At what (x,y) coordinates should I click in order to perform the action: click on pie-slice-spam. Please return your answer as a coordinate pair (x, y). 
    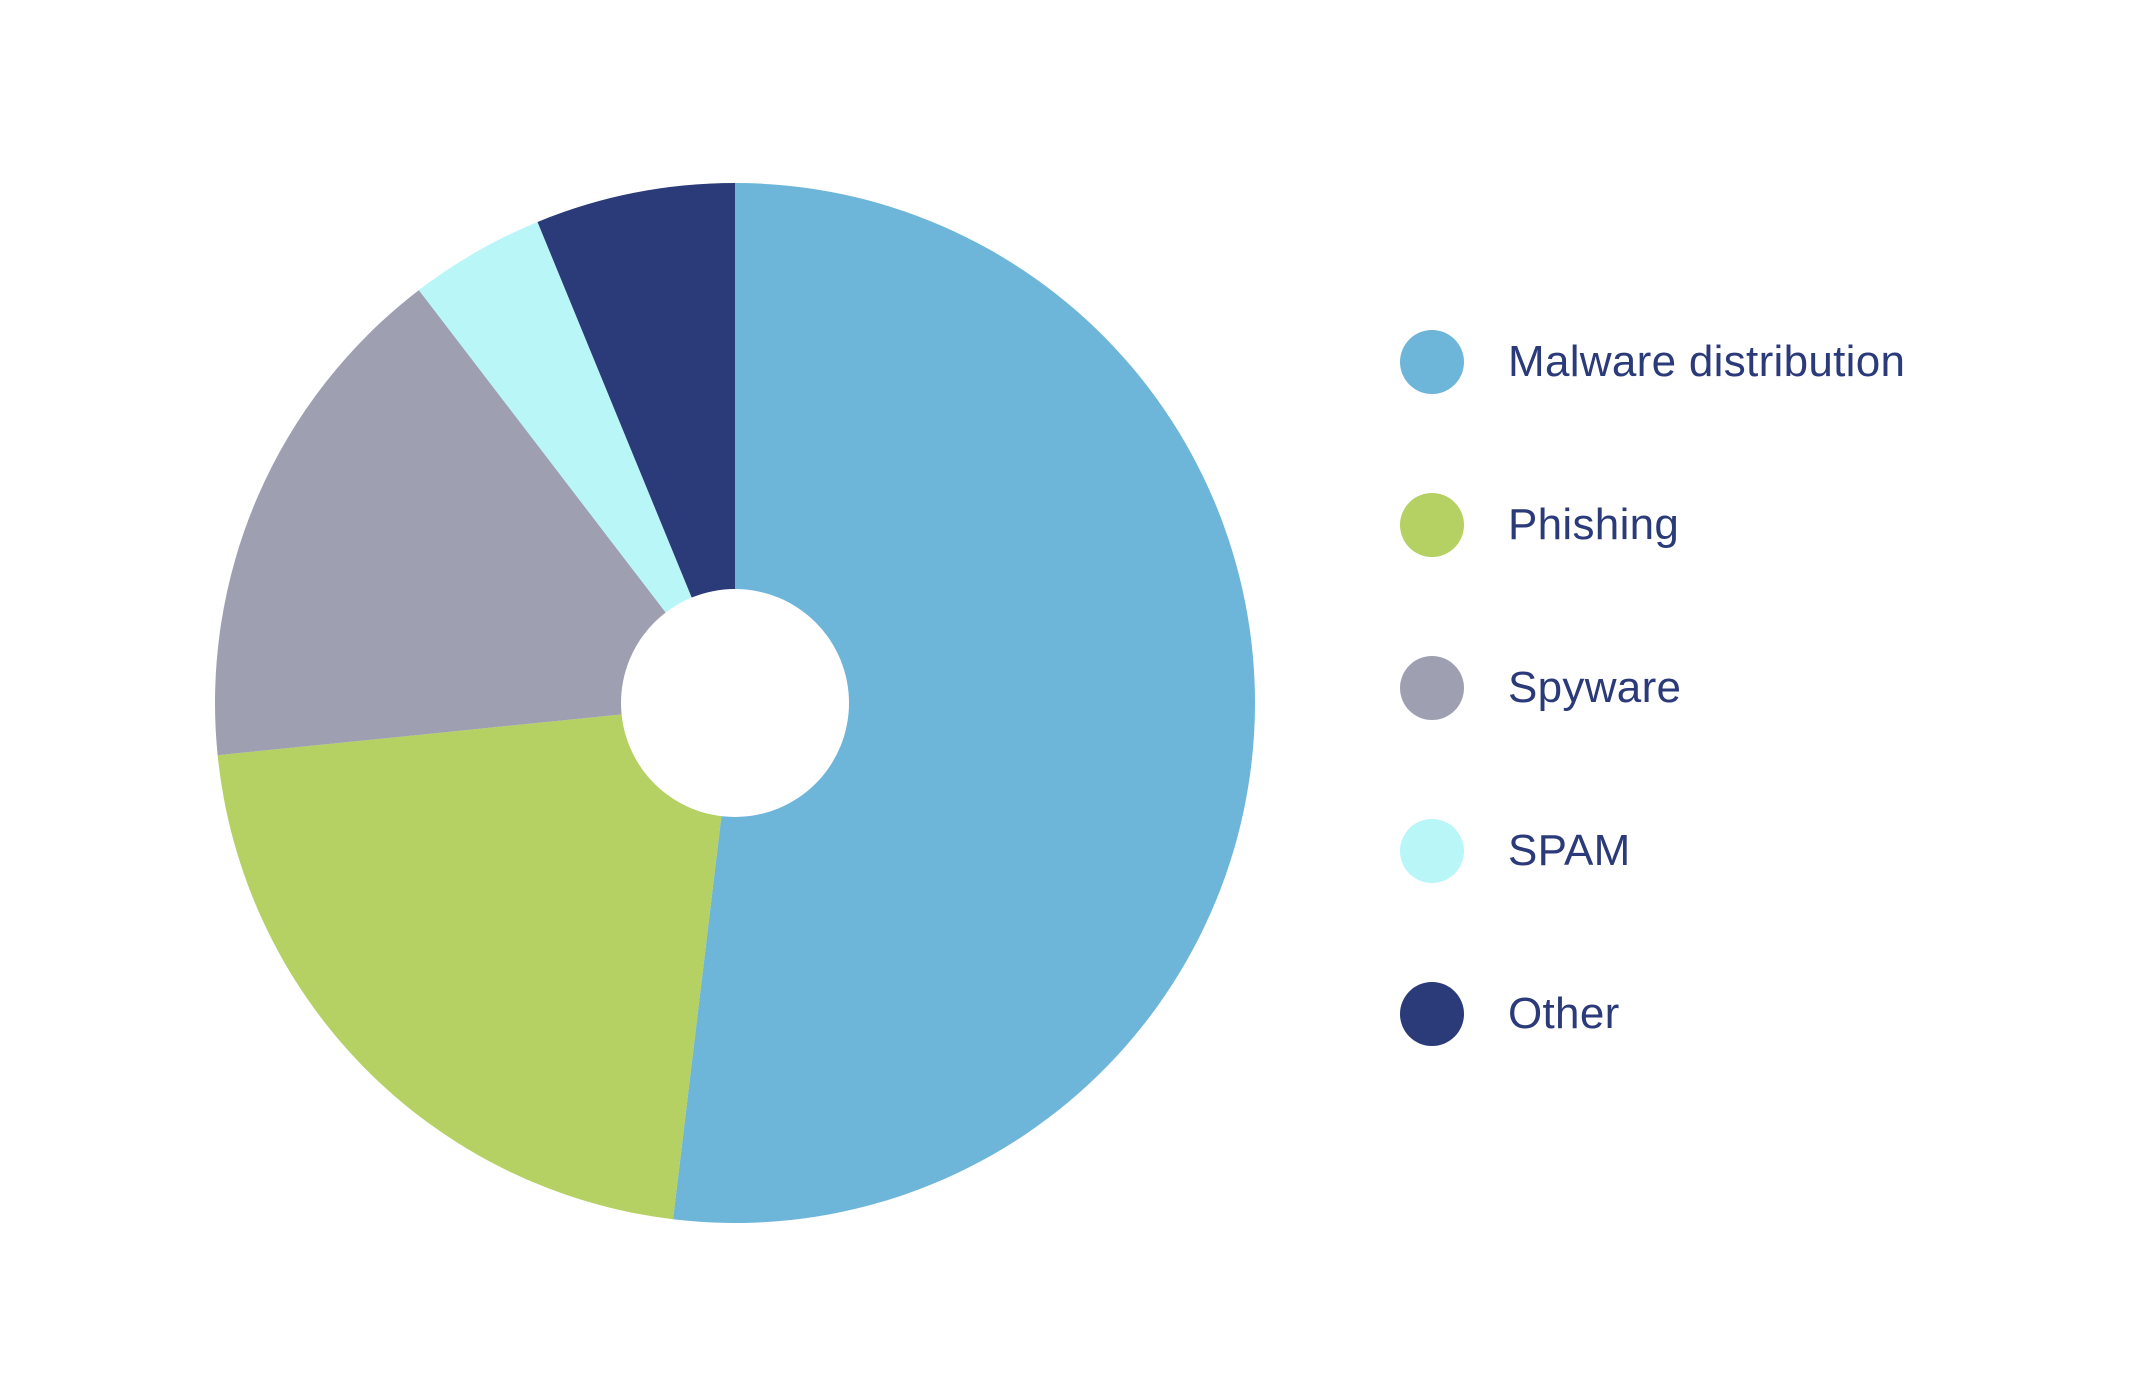
    Looking at the image, I should click on (576, 462).